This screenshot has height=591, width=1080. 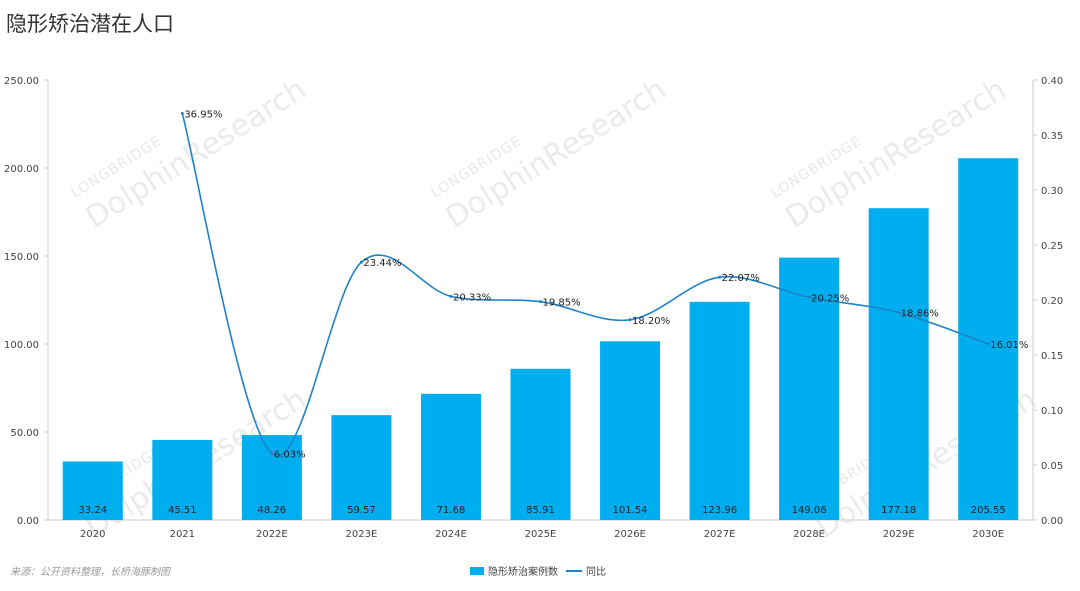 I want to click on left-axis-labels: 0.00 50.00 100.00 150.00 200.00 250.00, so click(x=26, y=301).